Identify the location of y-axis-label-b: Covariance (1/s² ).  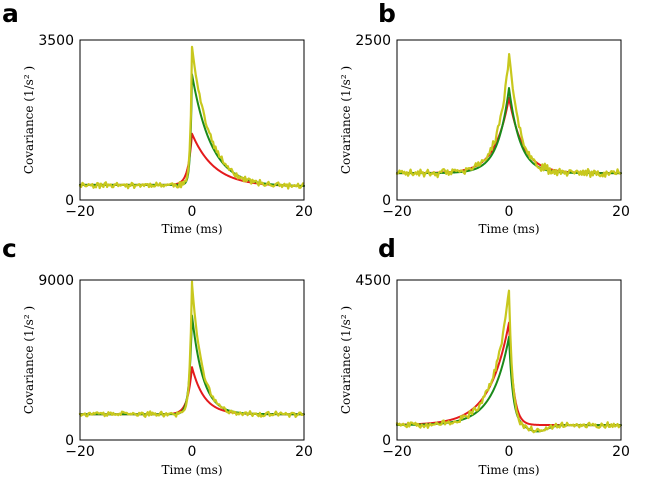
(346, 120).